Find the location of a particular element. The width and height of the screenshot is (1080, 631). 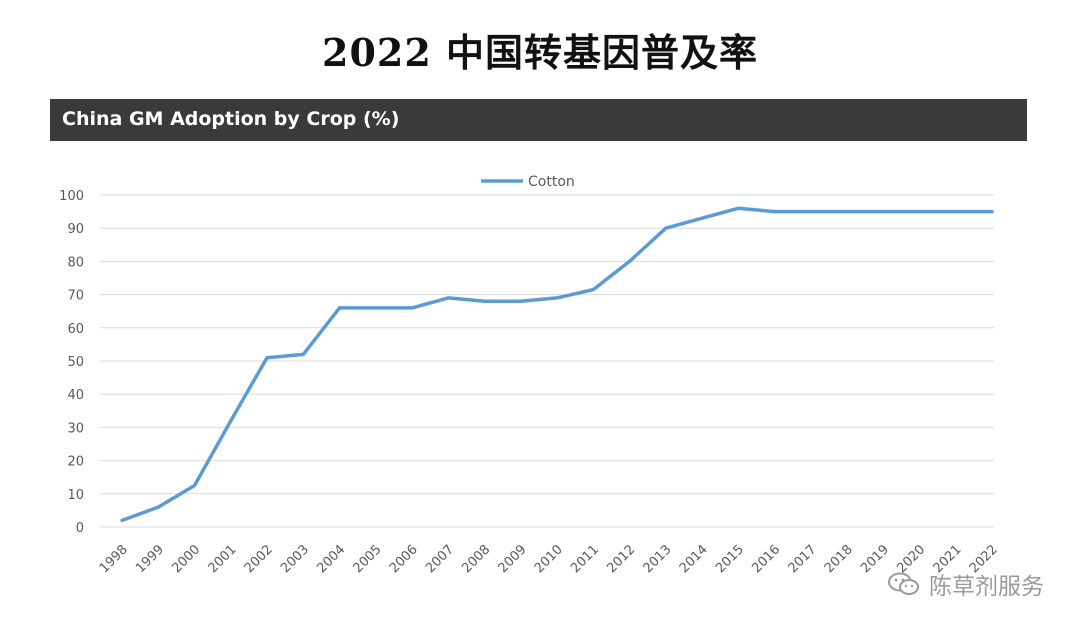

x-tick-label: 2003 is located at coordinates (295, 559).